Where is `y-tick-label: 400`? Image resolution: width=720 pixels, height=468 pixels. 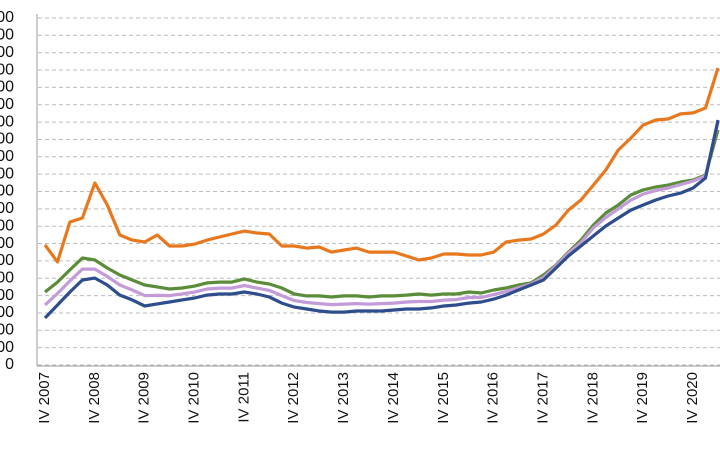
y-tick-label: 400 is located at coordinates (7, 295).